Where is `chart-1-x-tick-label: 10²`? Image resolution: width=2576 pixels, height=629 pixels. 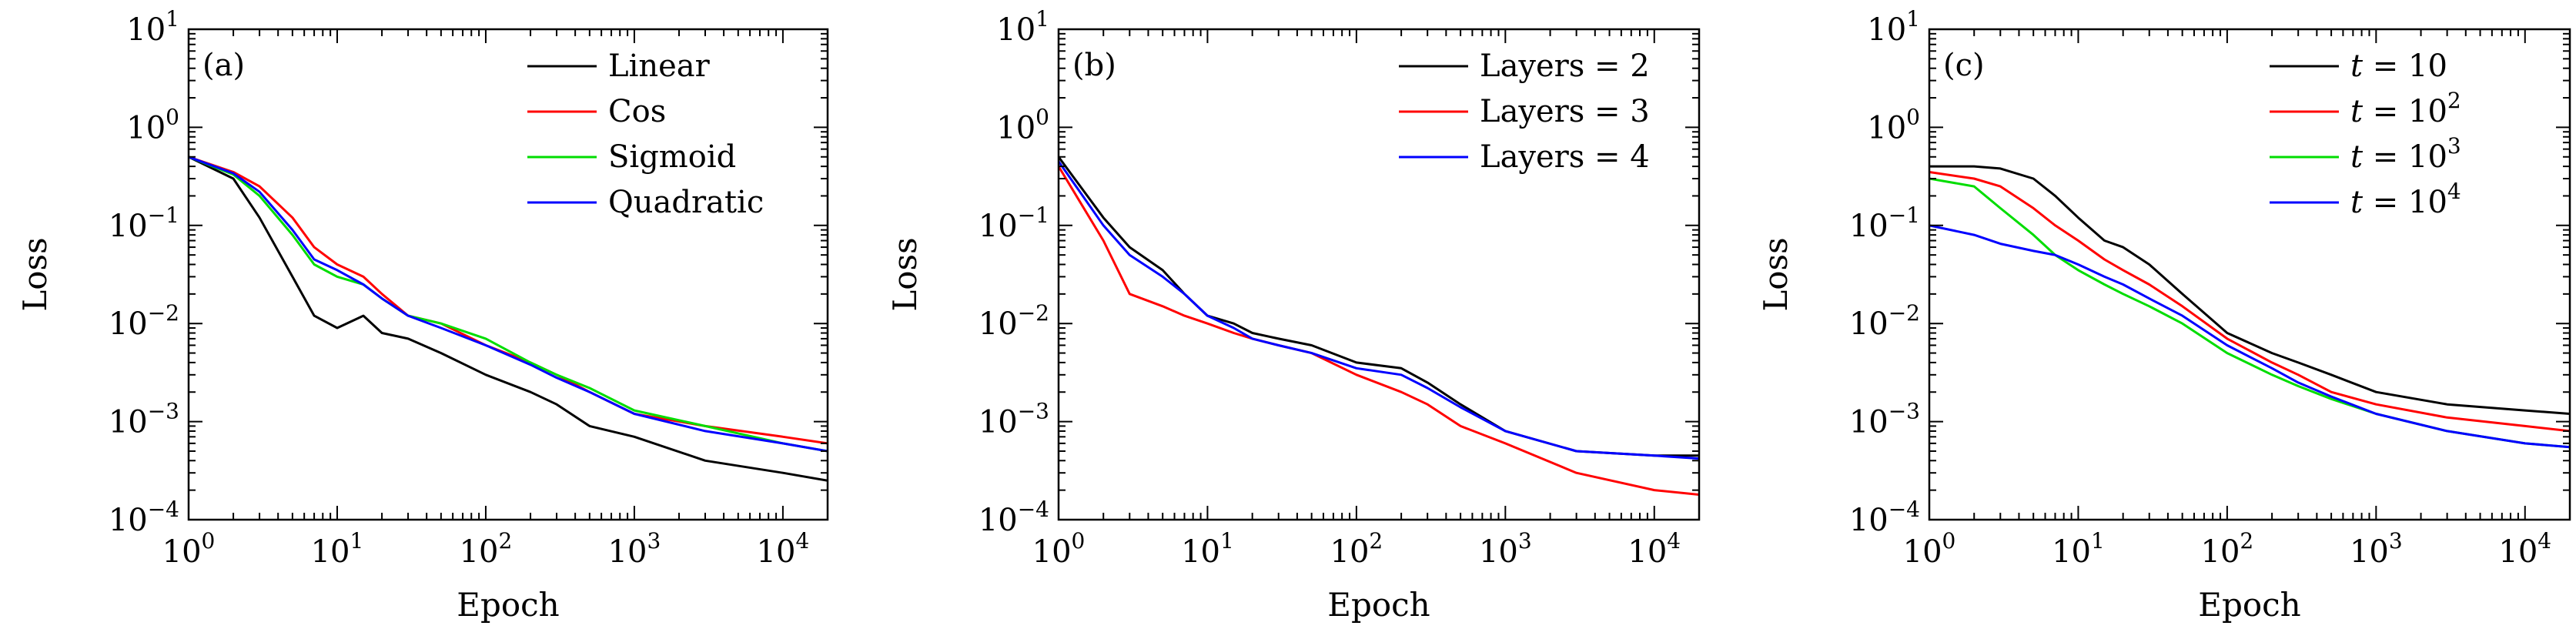 chart-1-x-tick-label: 10² is located at coordinates (1356, 549).